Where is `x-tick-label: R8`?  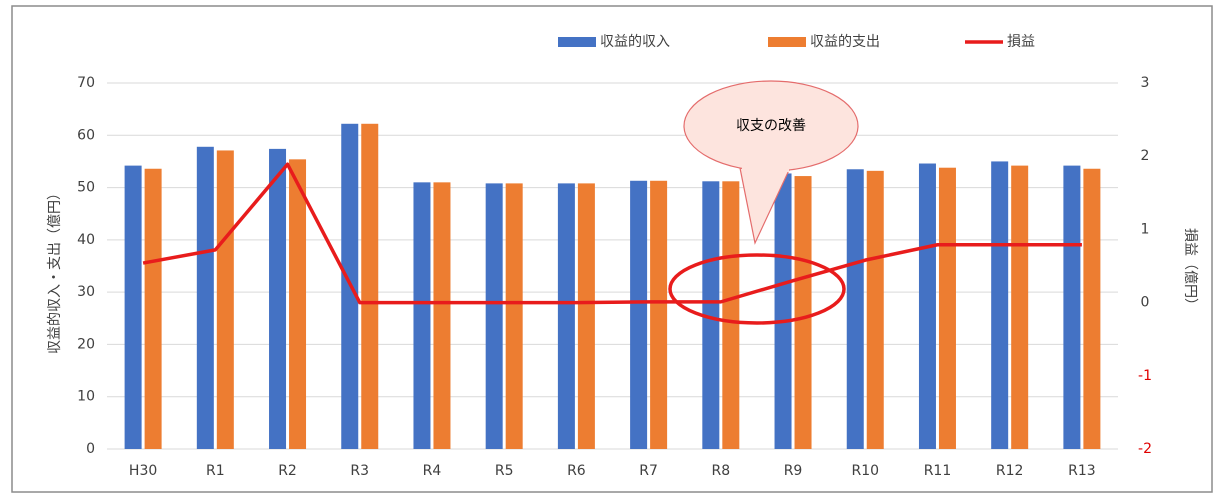 x-tick-label: R8 is located at coordinates (721, 471).